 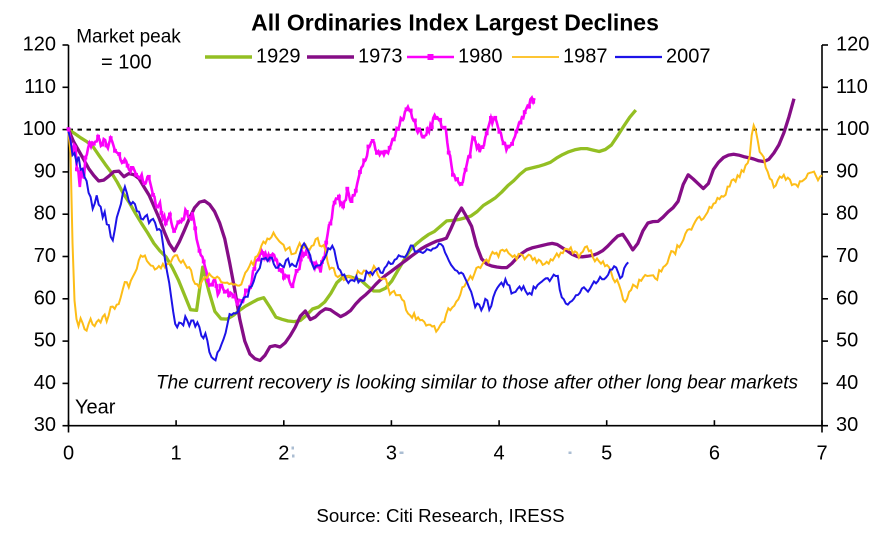 What do you see at coordinates (606, 454) in the screenshot?
I see `svg-text: 5` at bounding box center [606, 454].